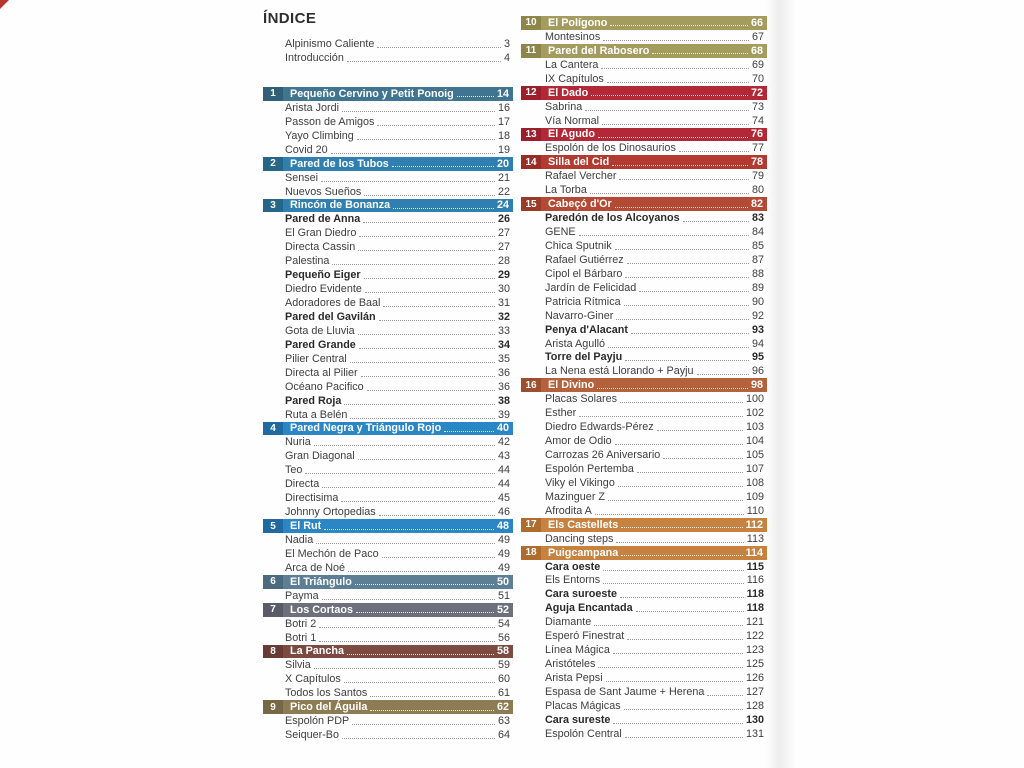  I want to click on section-number: 4, so click(273, 428).